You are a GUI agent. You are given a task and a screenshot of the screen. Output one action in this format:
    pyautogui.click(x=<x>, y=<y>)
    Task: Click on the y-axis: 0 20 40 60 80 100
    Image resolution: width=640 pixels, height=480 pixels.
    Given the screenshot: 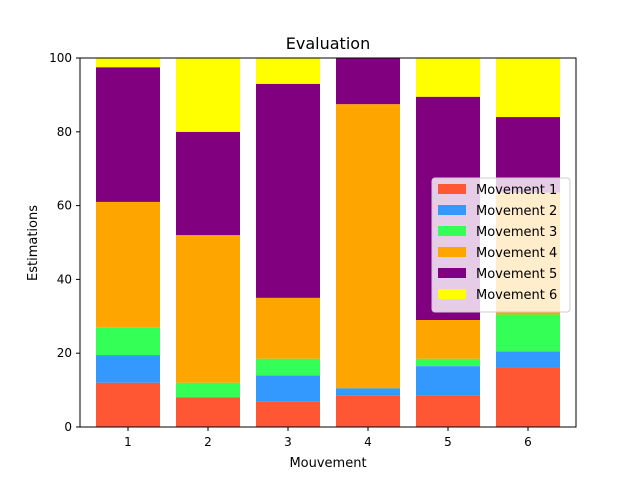 What is the action you would take?
    pyautogui.click(x=64, y=242)
    